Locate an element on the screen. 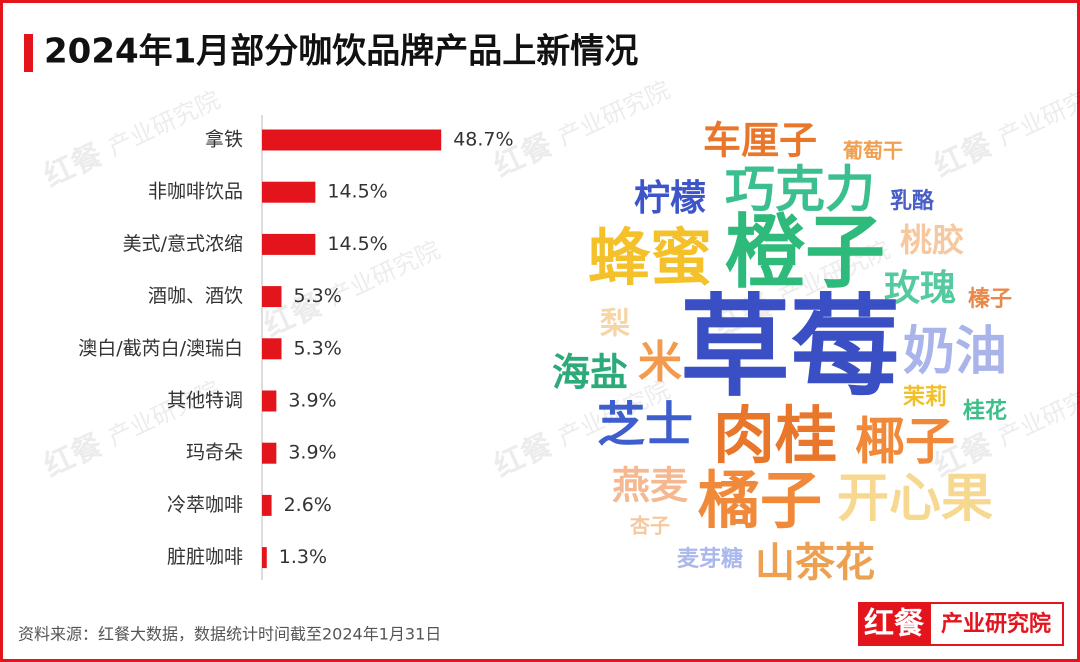 The height and width of the screenshot is (662, 1080). word: 米 is located at coordinates (660, 362).